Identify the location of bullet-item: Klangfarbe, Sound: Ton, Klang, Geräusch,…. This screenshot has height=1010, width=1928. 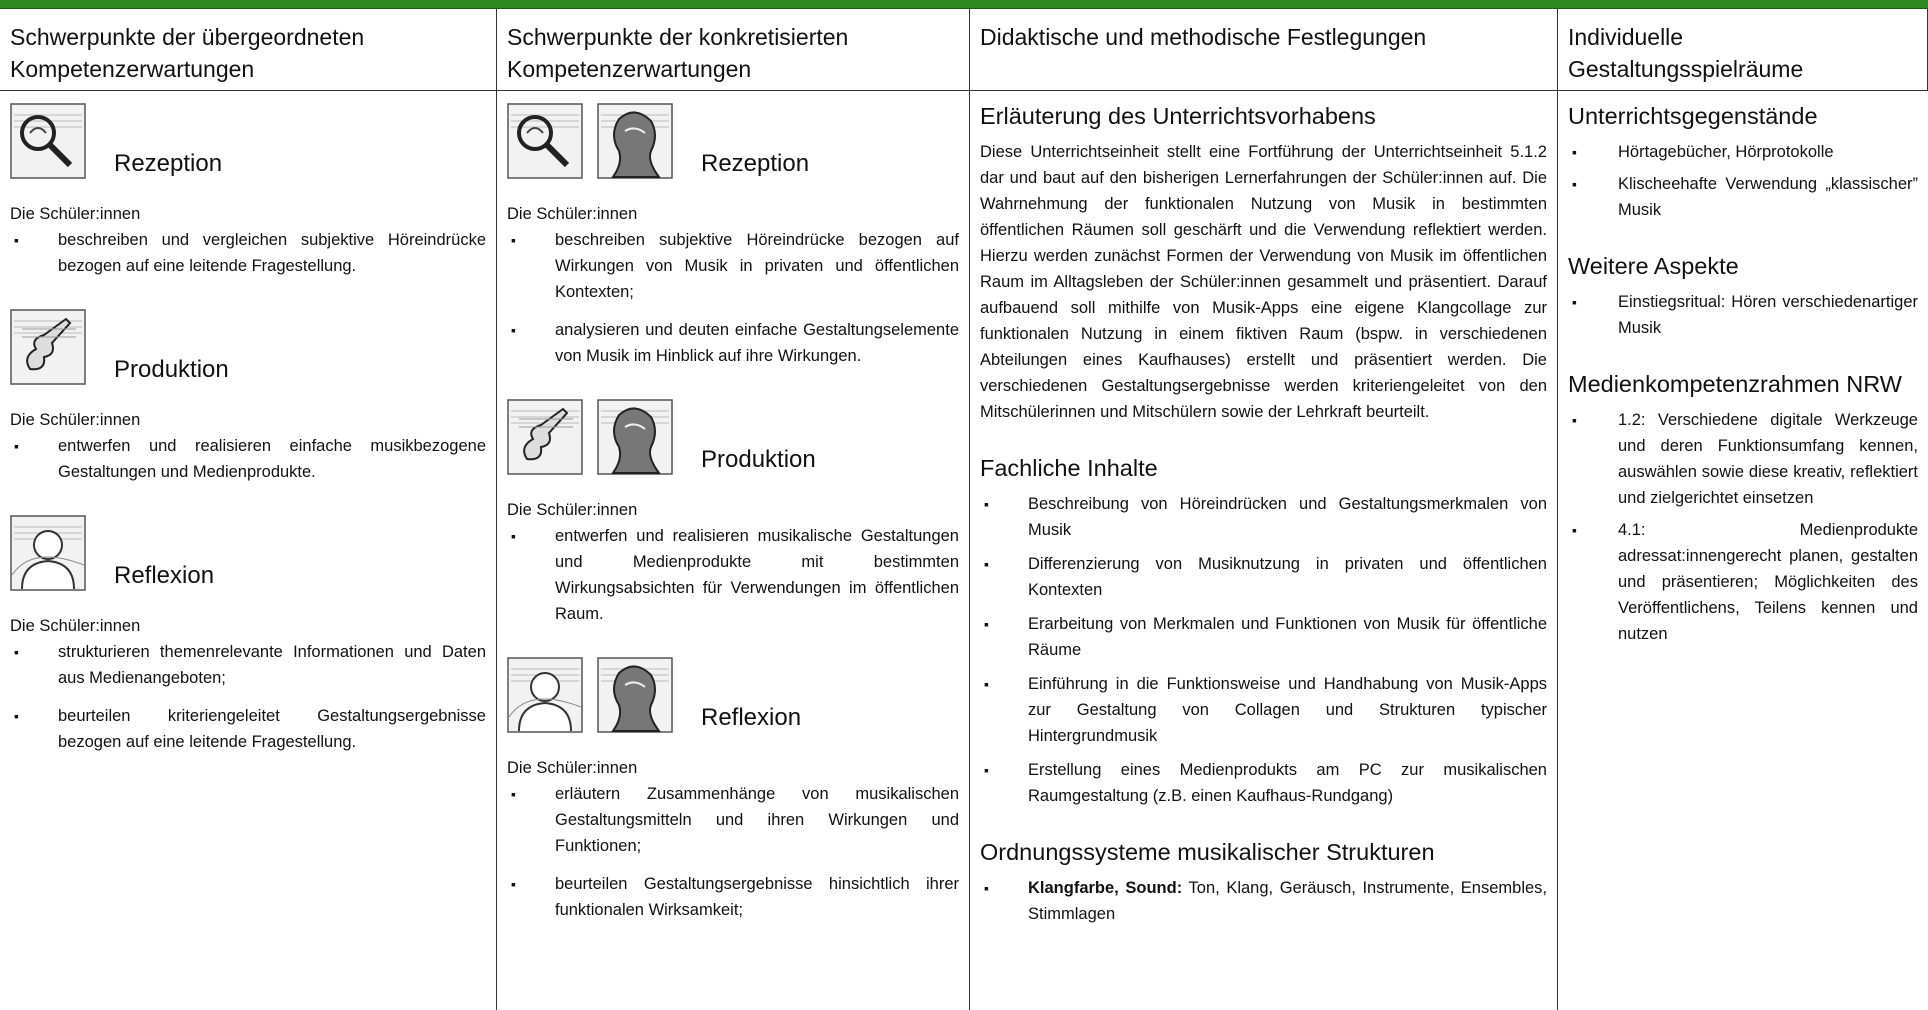
(1263, 901).